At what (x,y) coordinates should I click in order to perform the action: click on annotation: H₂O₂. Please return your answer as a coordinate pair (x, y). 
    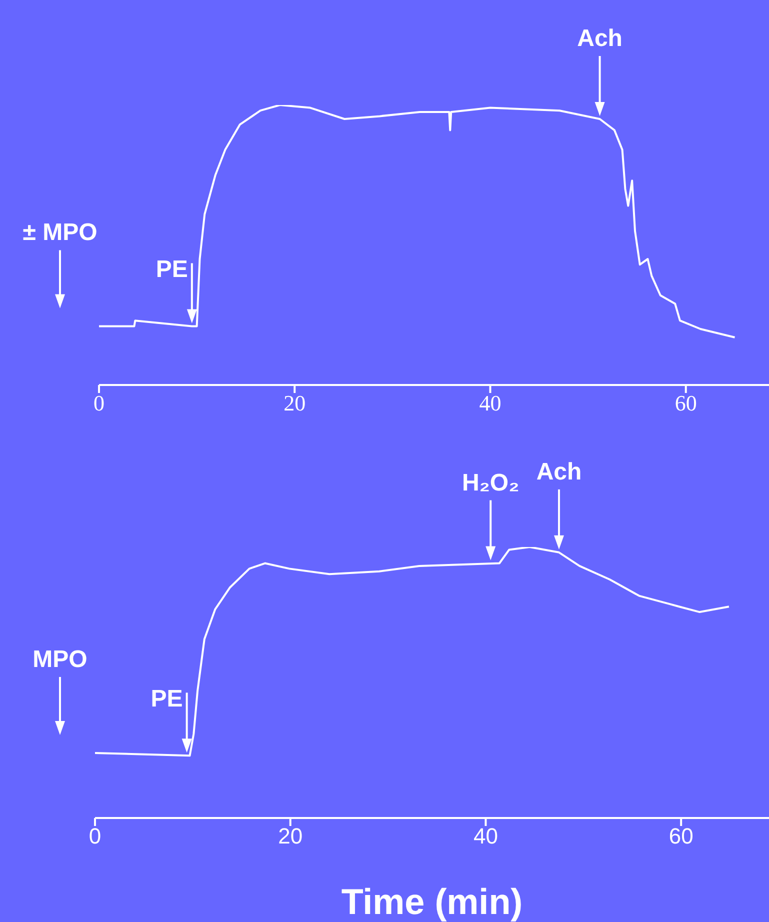
    Looking at the image, I should click on (491, 482).